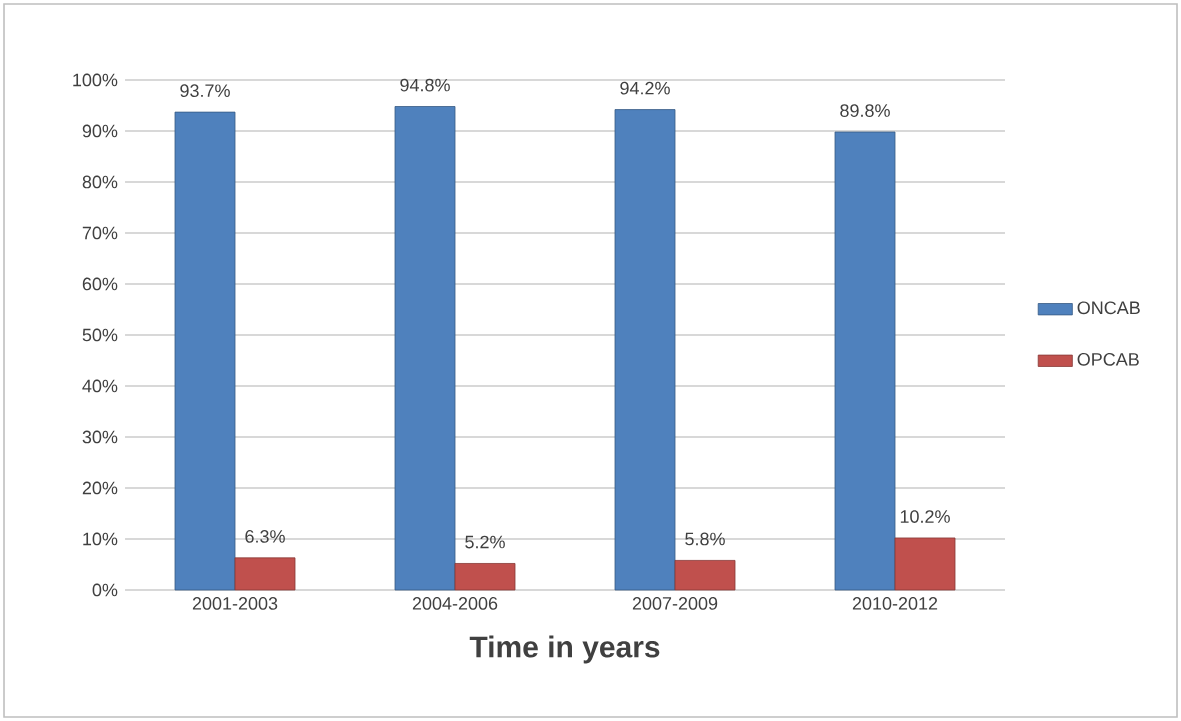 The width and height of the screenshot is (1181, 721). Describe the element at coordinates (705, 539) in the screenshot. I see `data-label: 5.8%` at that location.